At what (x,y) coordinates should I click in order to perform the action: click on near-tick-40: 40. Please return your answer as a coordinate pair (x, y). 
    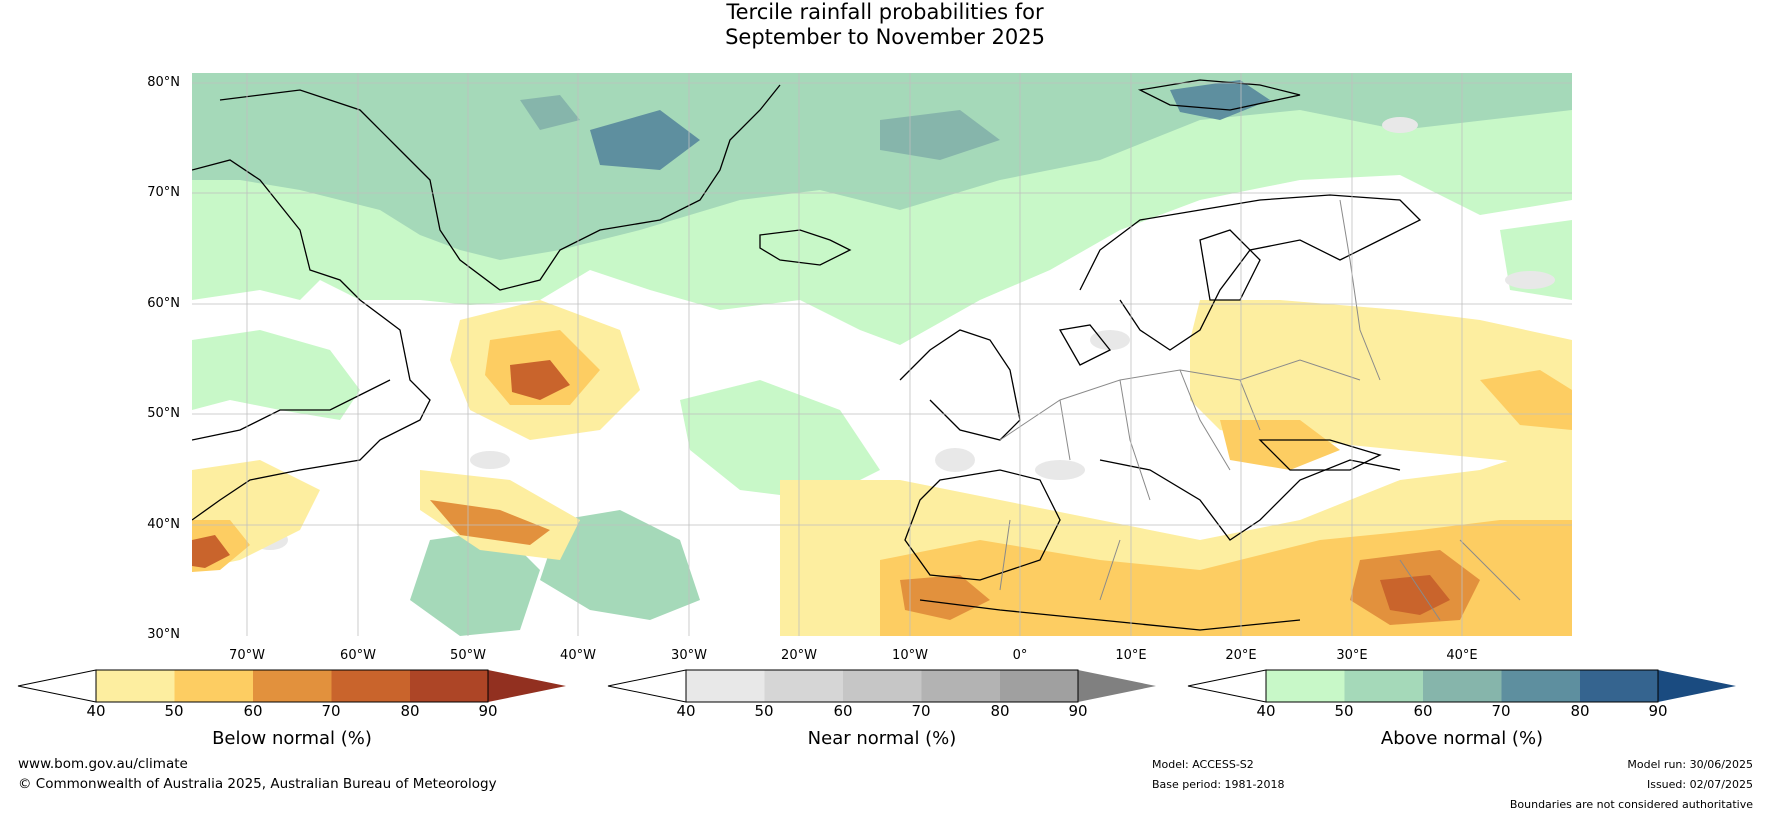
    Looking at the image, I should click on (686, 711).